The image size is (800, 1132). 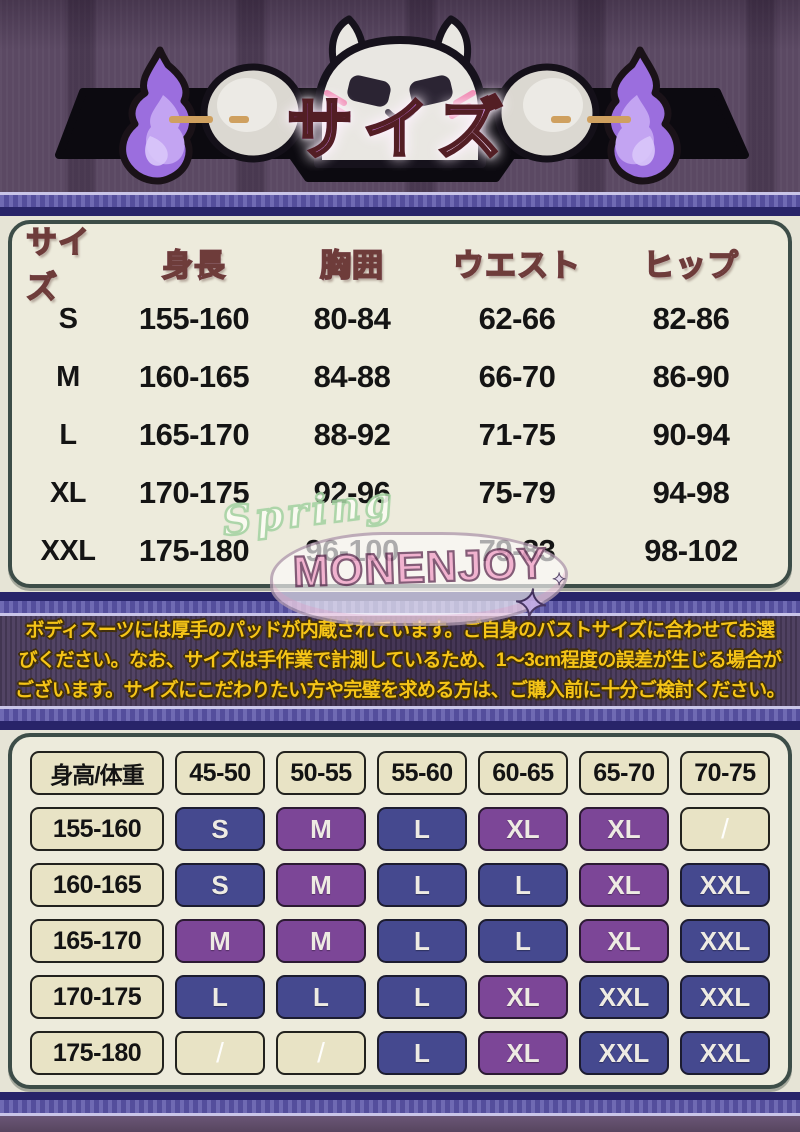 I want to click on mascot-banner-graphic, so click(x=402, y=103).